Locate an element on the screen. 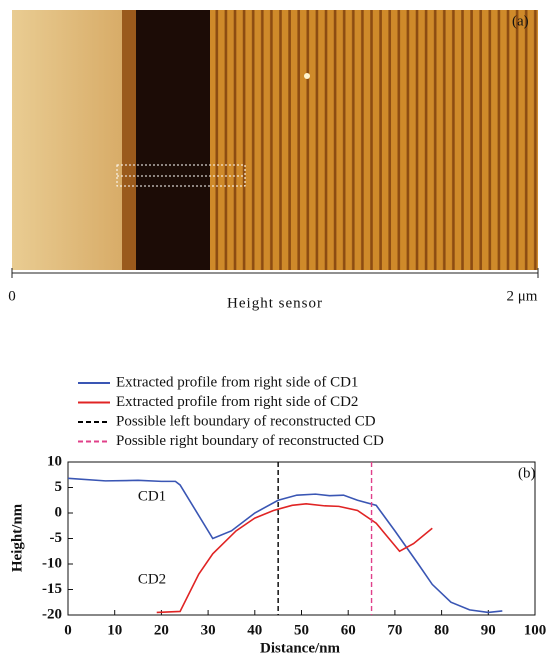 The width and height of the screenshot is (552, 658). x-tick-label: 50 is located at coordinates (301, 630).